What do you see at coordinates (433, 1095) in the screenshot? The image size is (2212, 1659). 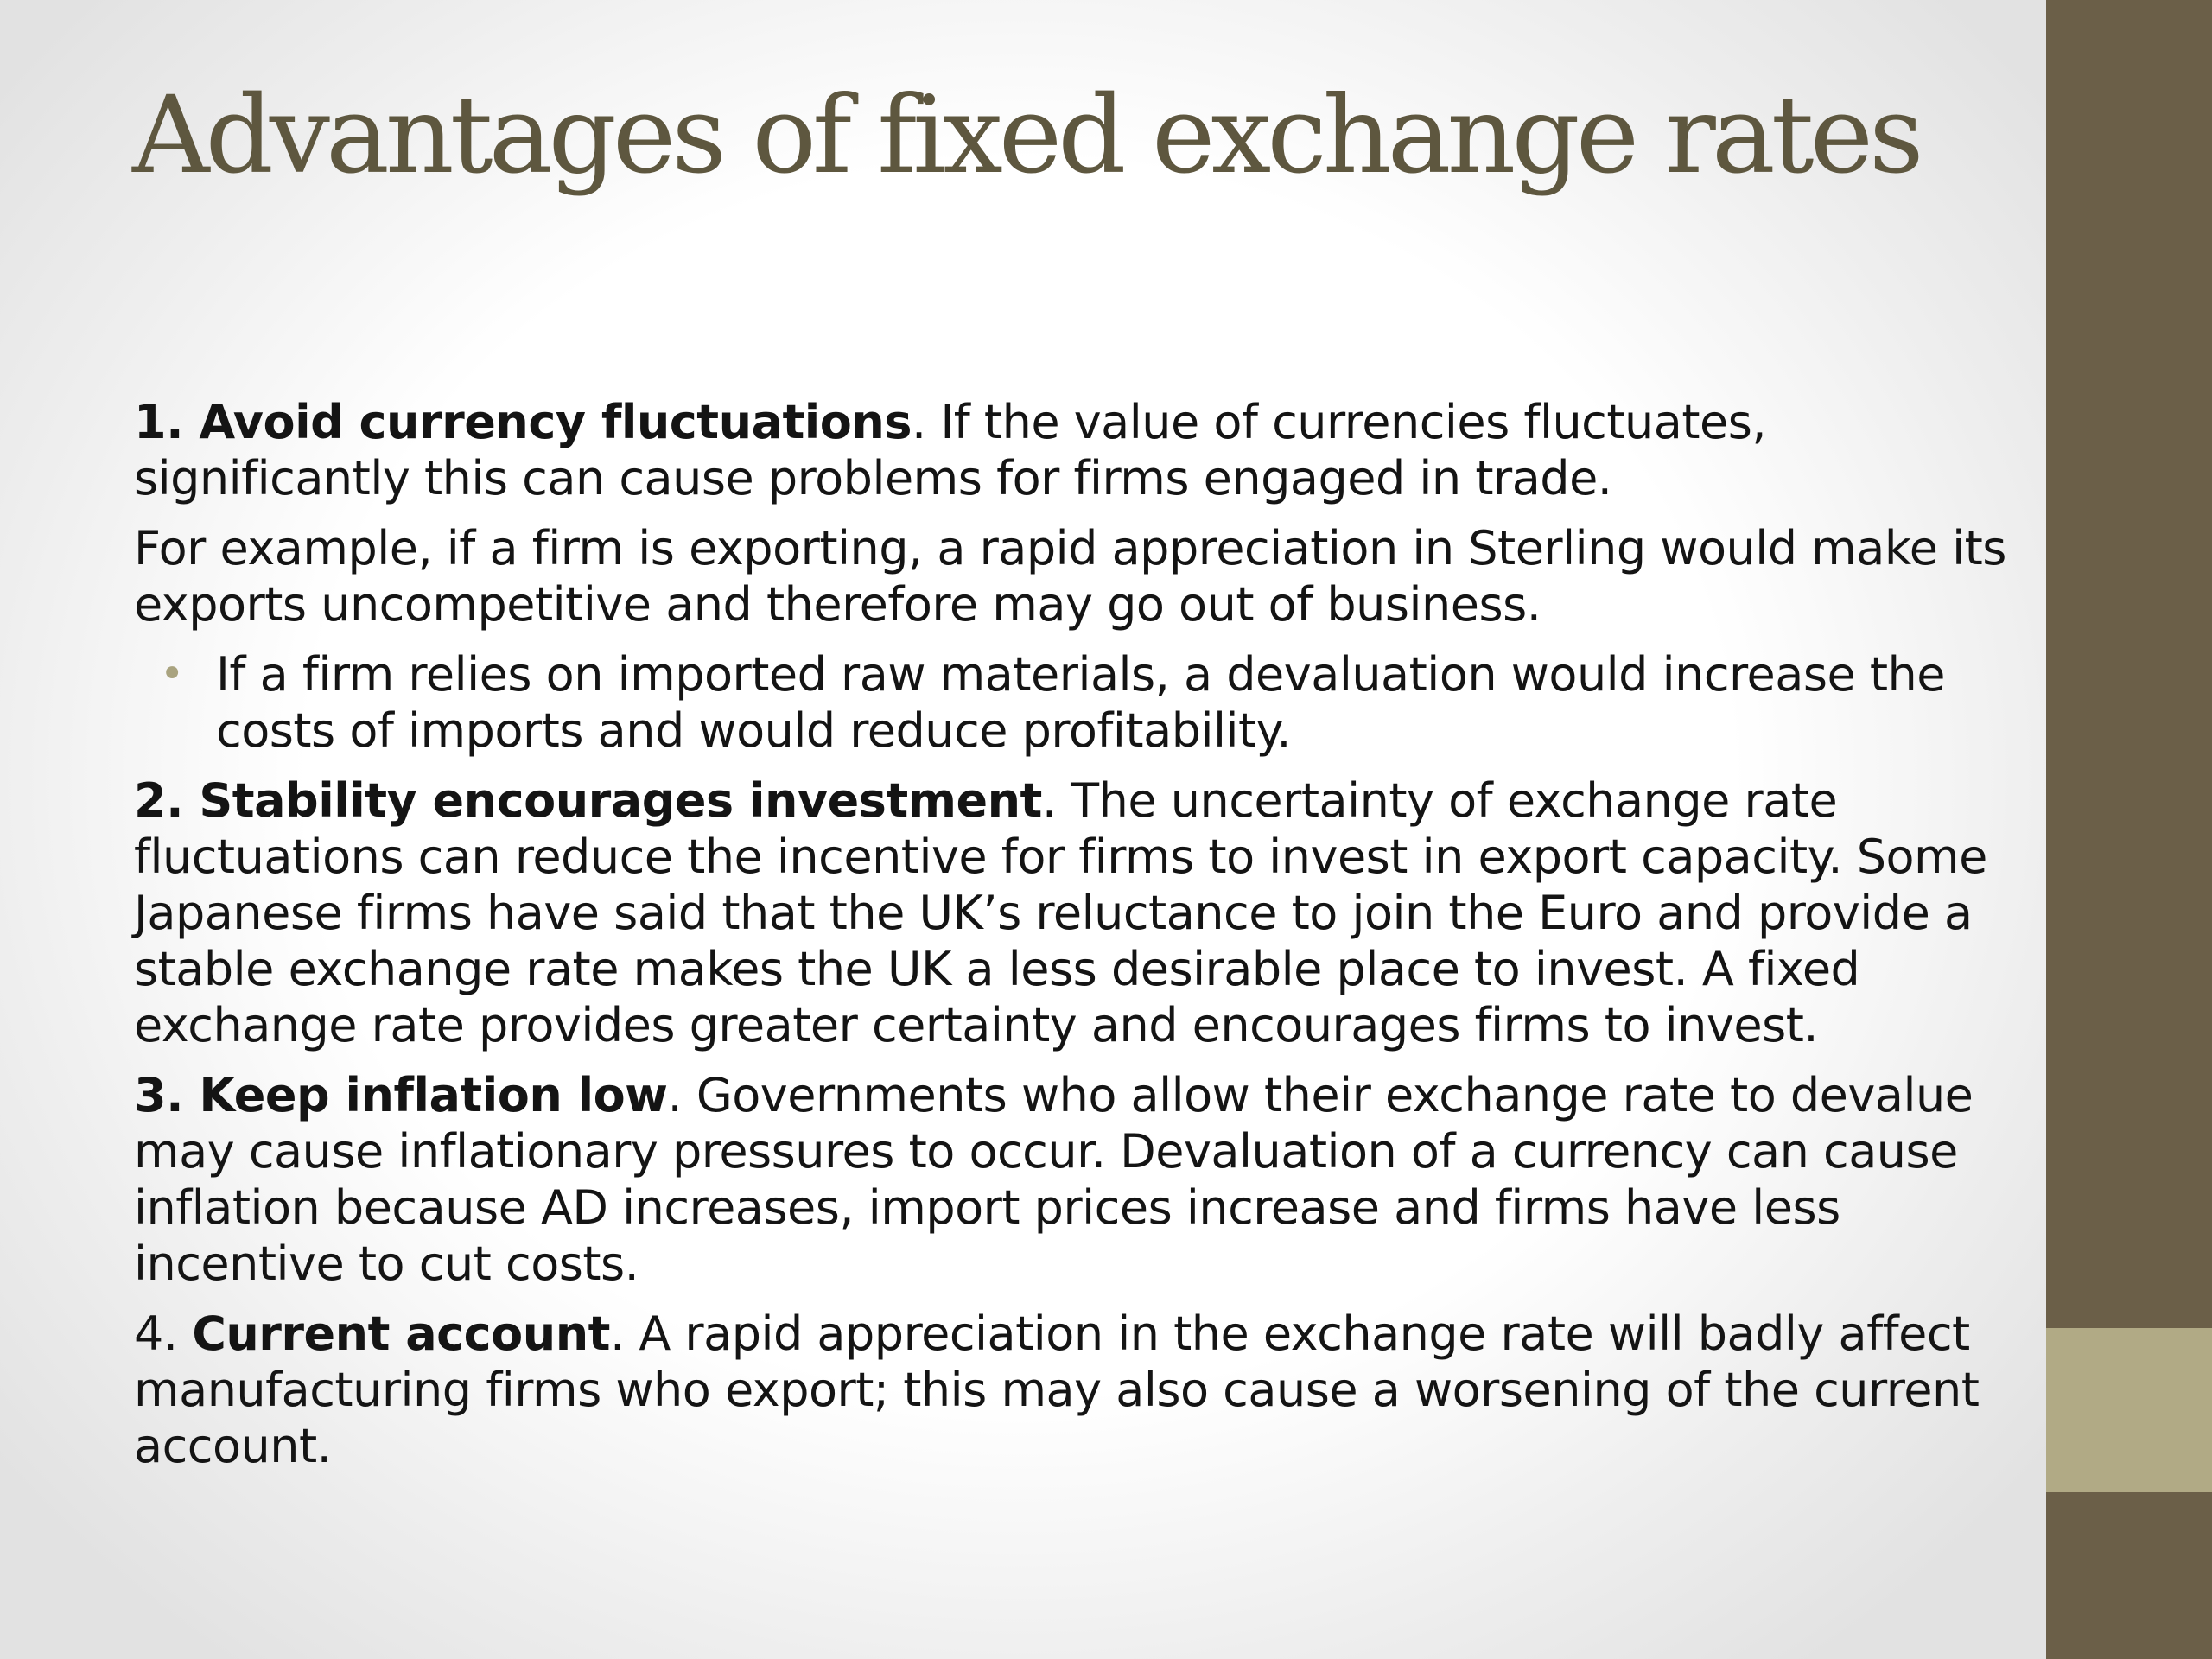 I see `point-heading-text: Keep inflation low` at bounding box center [433, 1095].